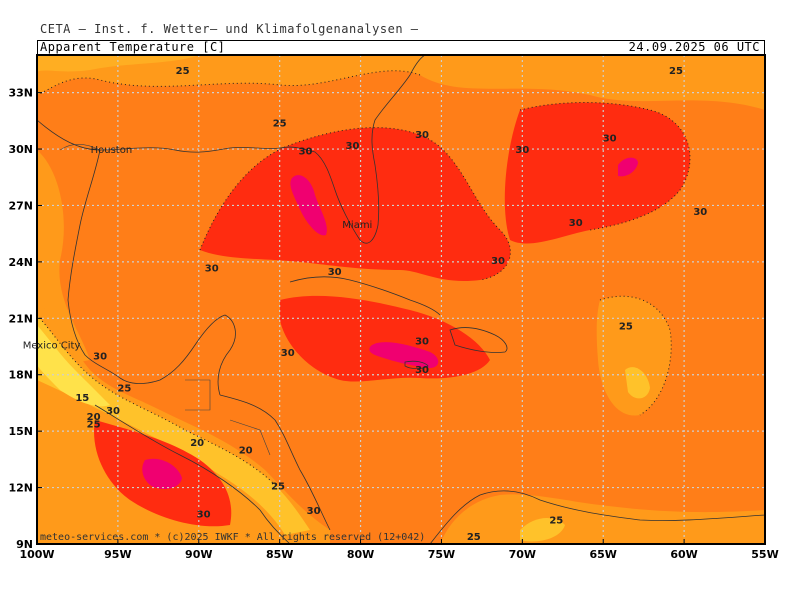  What do you see at coordinates (117, 554) in the screenshot?
I see `lon-tick-label: 95W` at bounding box center [117, 554].